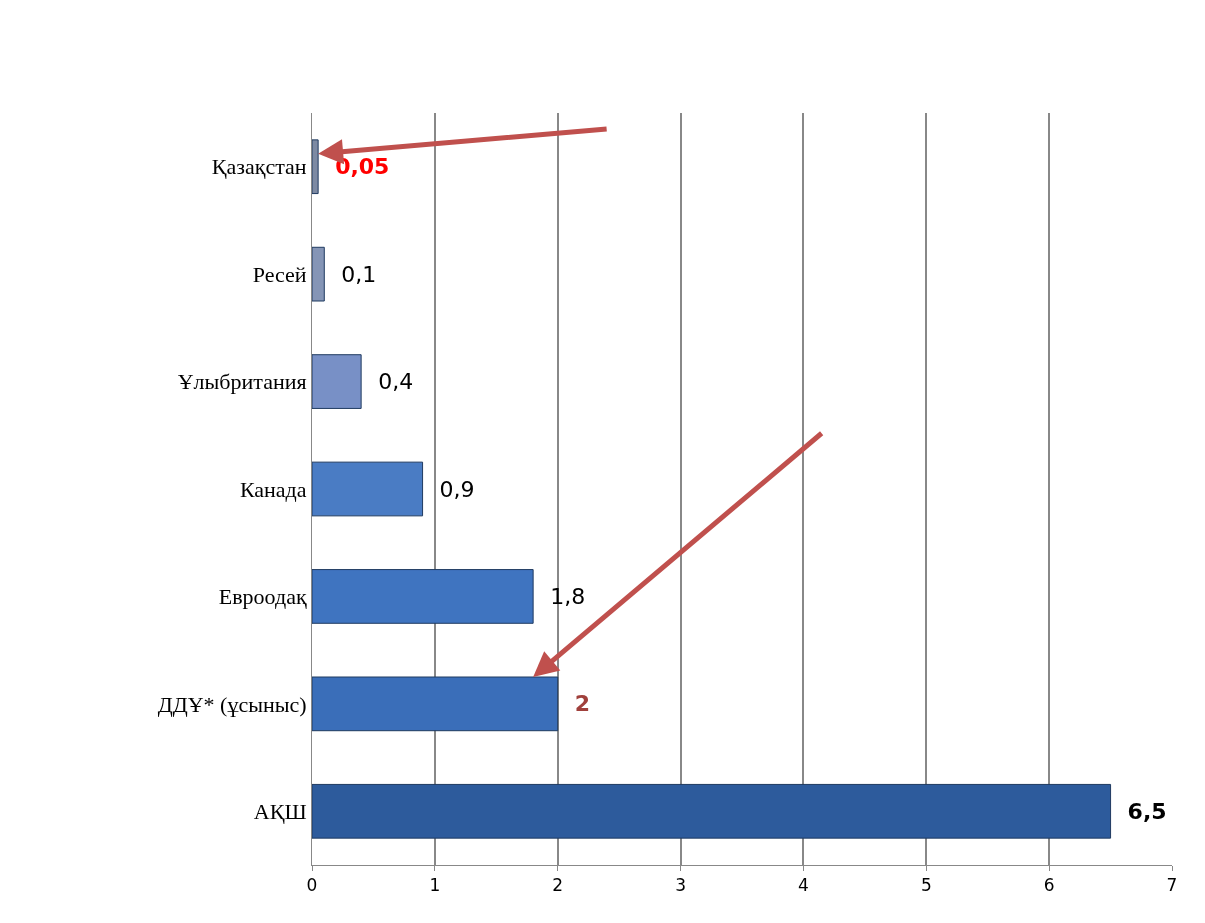 The width and height of the screenshot is (1205, 923). What do you see at coordinates (582, 704) in the screenshot?
I see `data-label: 2` at bounding box center [582, 704].